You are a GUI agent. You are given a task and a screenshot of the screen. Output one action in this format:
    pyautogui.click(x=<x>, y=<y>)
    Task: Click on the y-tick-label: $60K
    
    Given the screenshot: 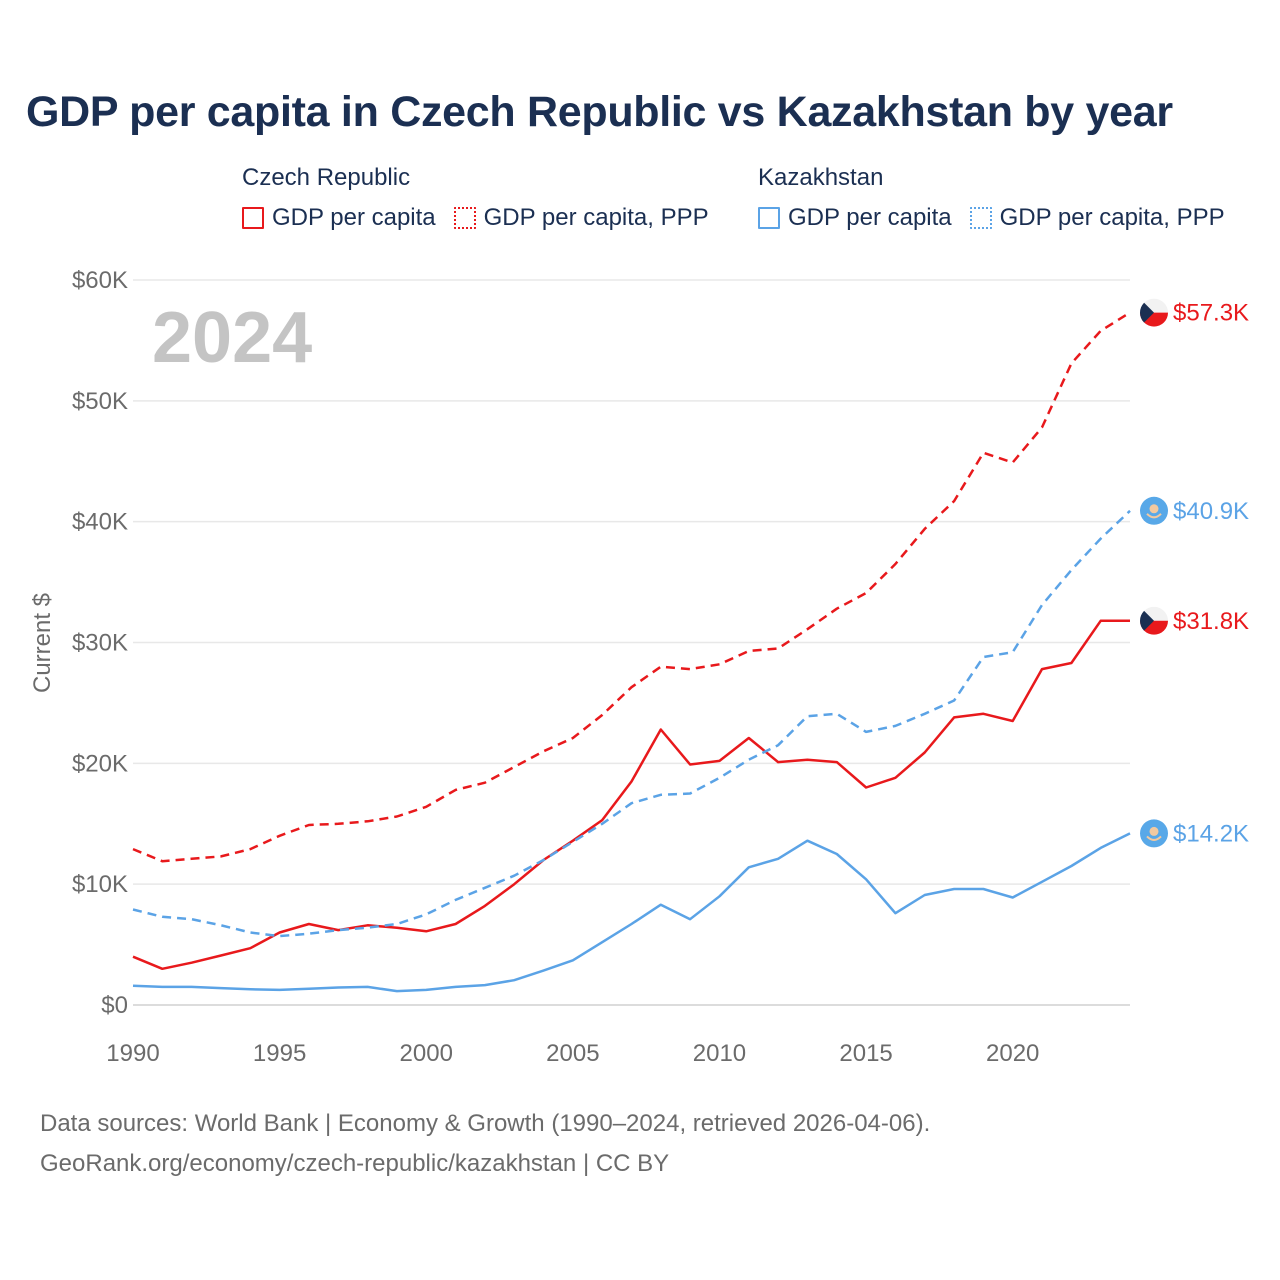 What is the action you would take?
    pyautogui.click(x=100, y=280)
    